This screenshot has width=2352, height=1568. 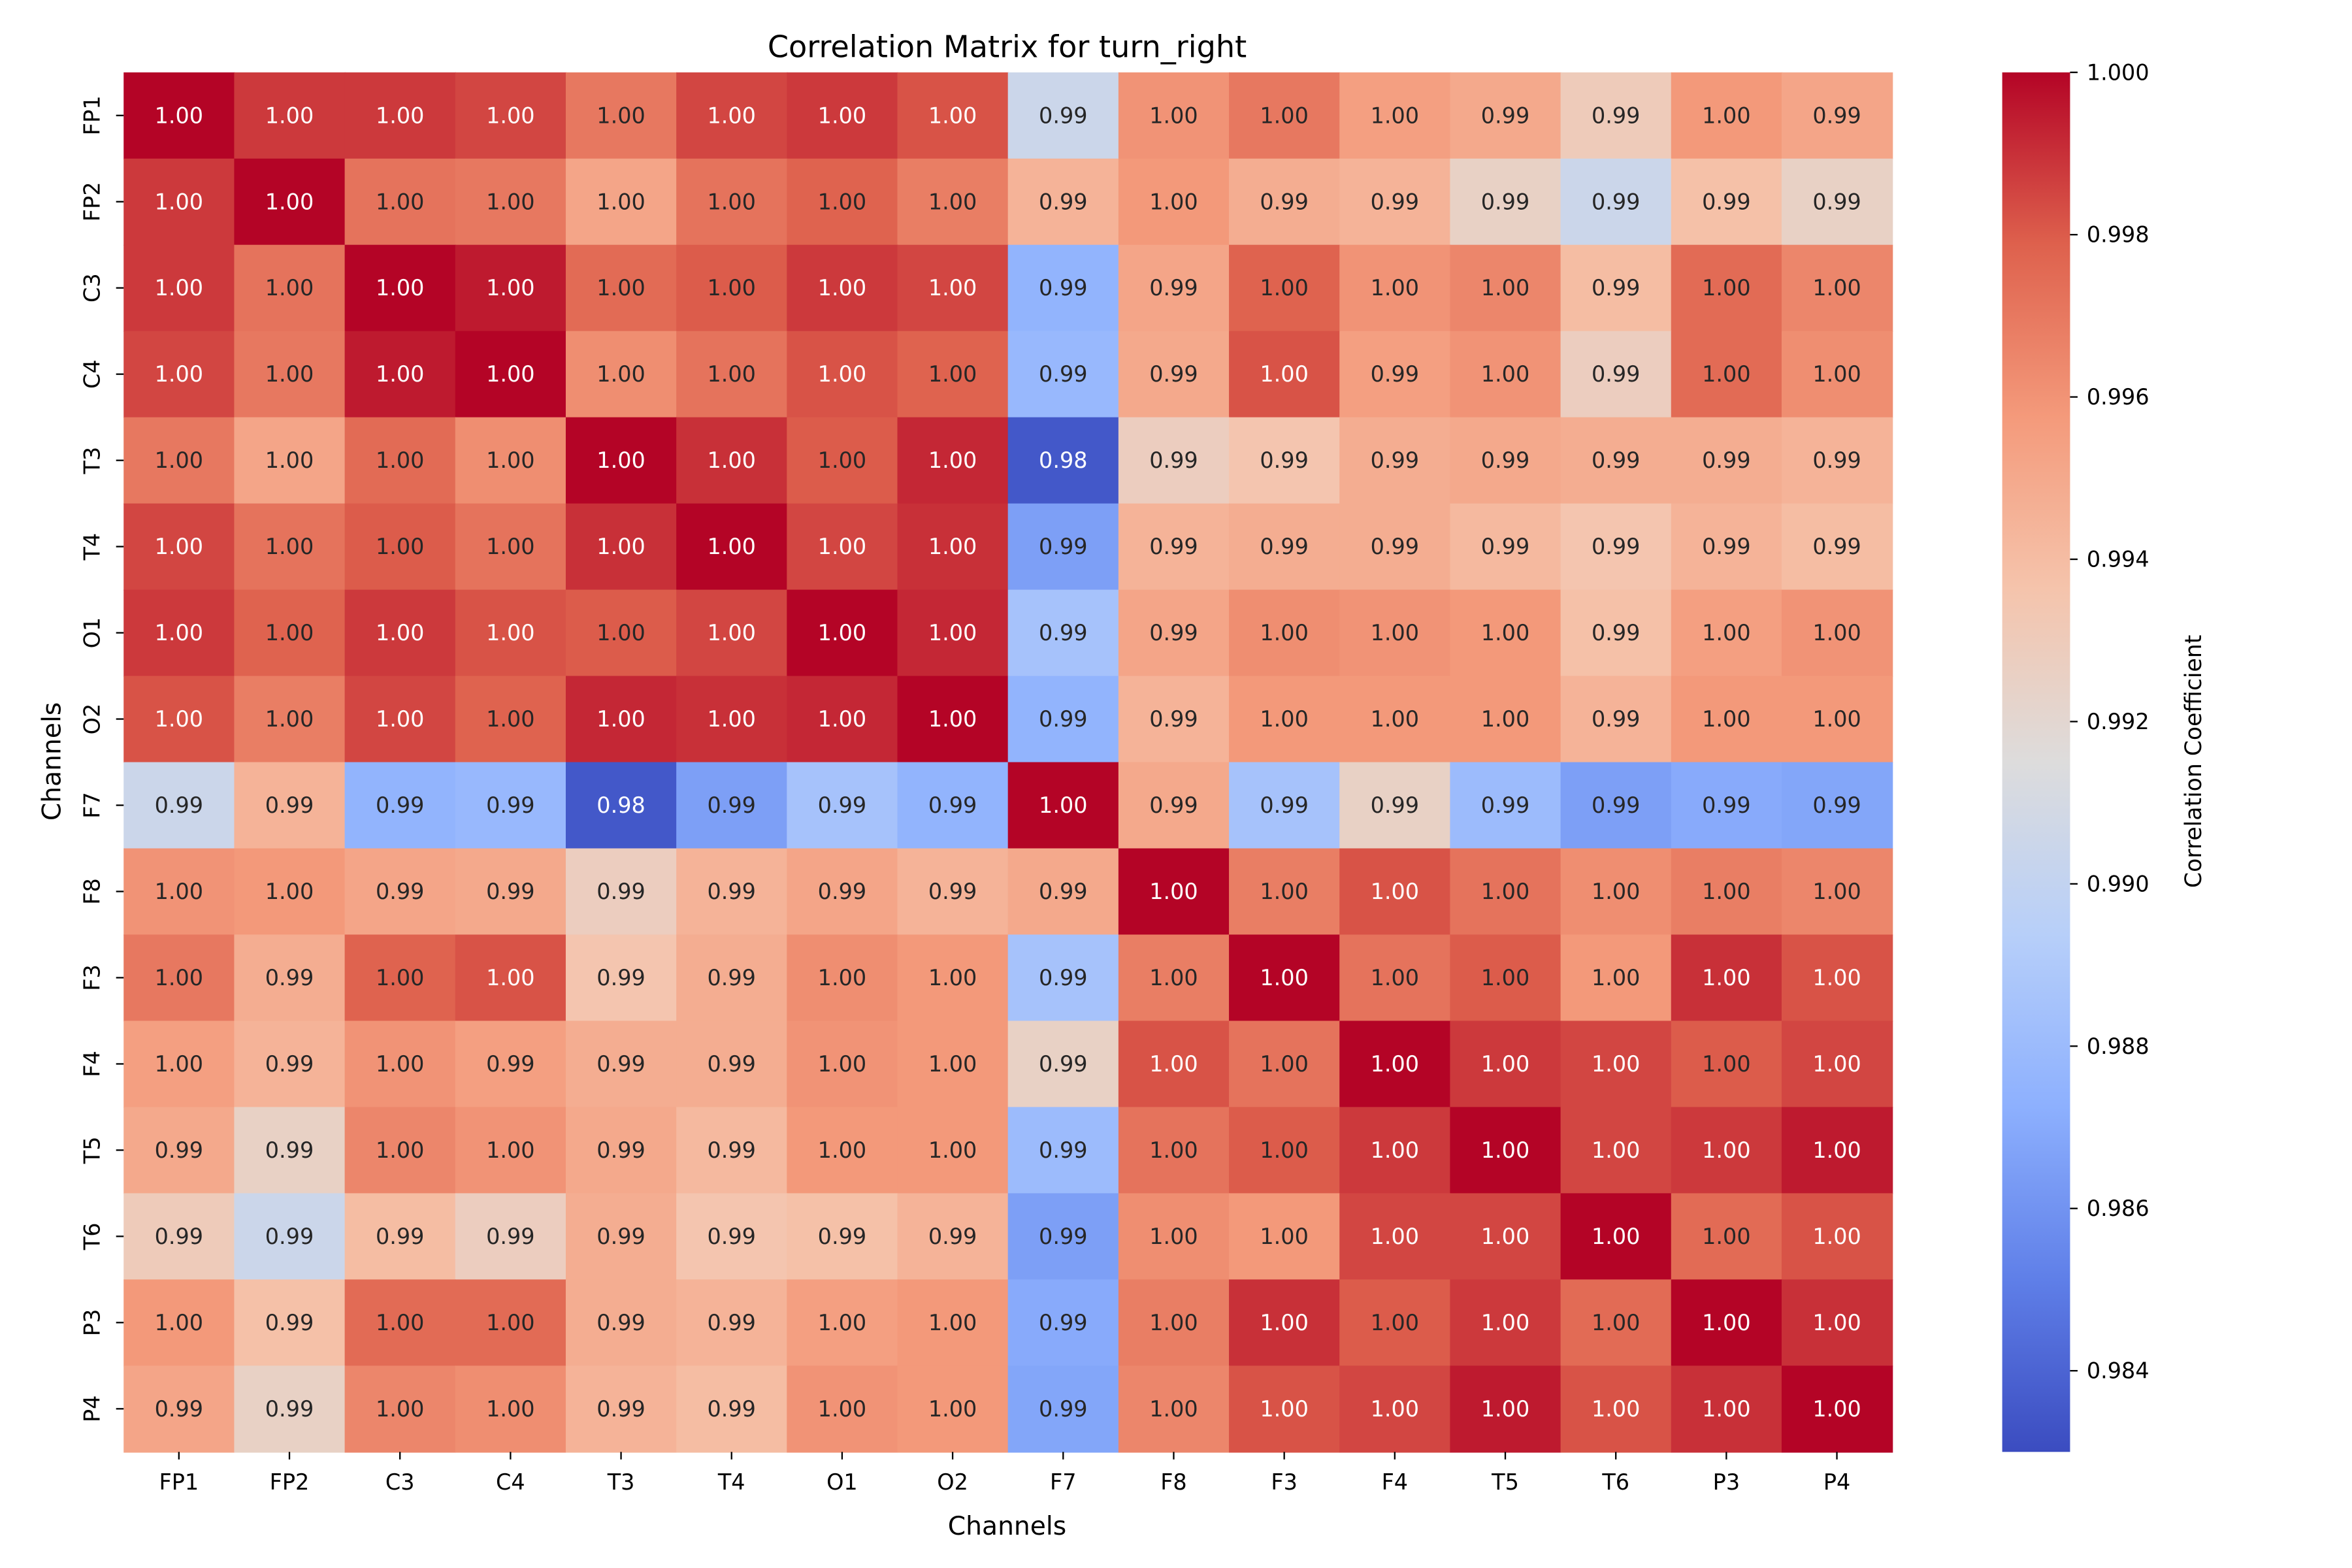 I want to click on heatmap-cell-P4-O2, so click(x=953, y=1409).